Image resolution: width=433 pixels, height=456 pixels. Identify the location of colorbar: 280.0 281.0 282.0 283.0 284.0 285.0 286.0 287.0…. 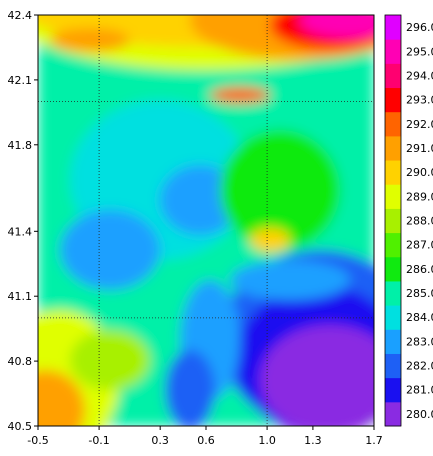
(408, 220).